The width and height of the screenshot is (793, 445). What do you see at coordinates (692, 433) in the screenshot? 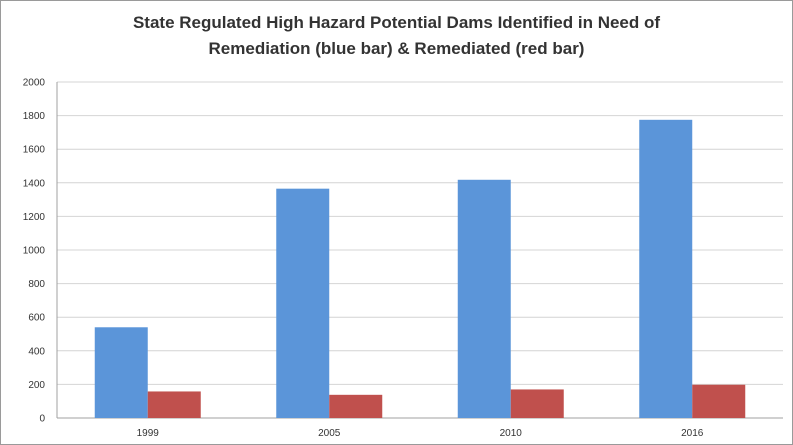
I see `x-tick-label: 2016` at bounding box center [692, 433].